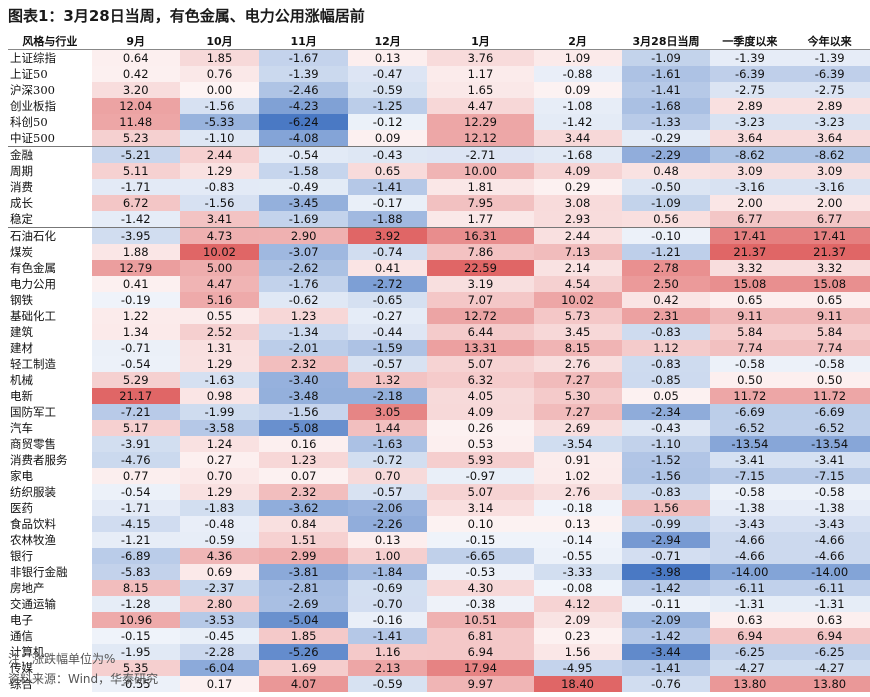 The image size is (870, 697). Describe the element at coordinates (387, 268) in the screenshot. I see `value-cell: 0.41` at that location.